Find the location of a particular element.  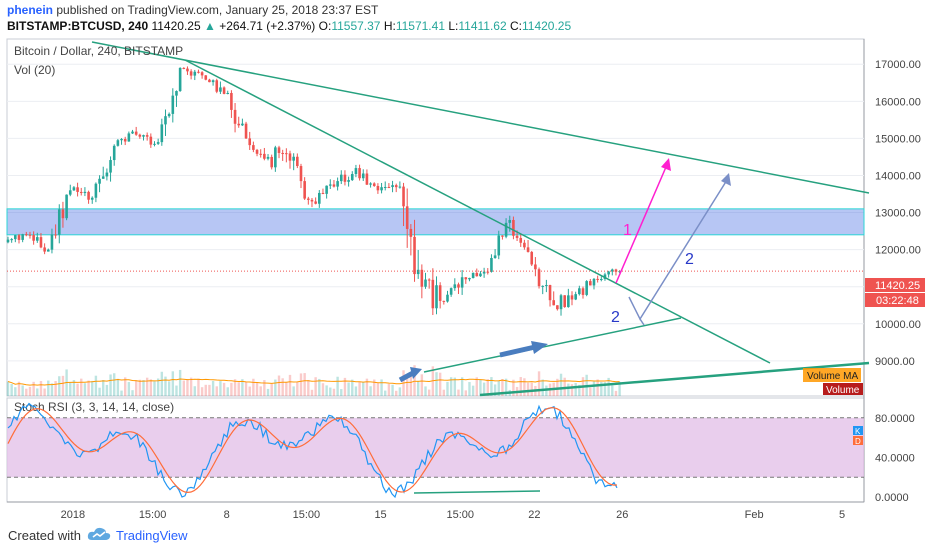

trendline-rising-support is located at coordinates (552, 345).